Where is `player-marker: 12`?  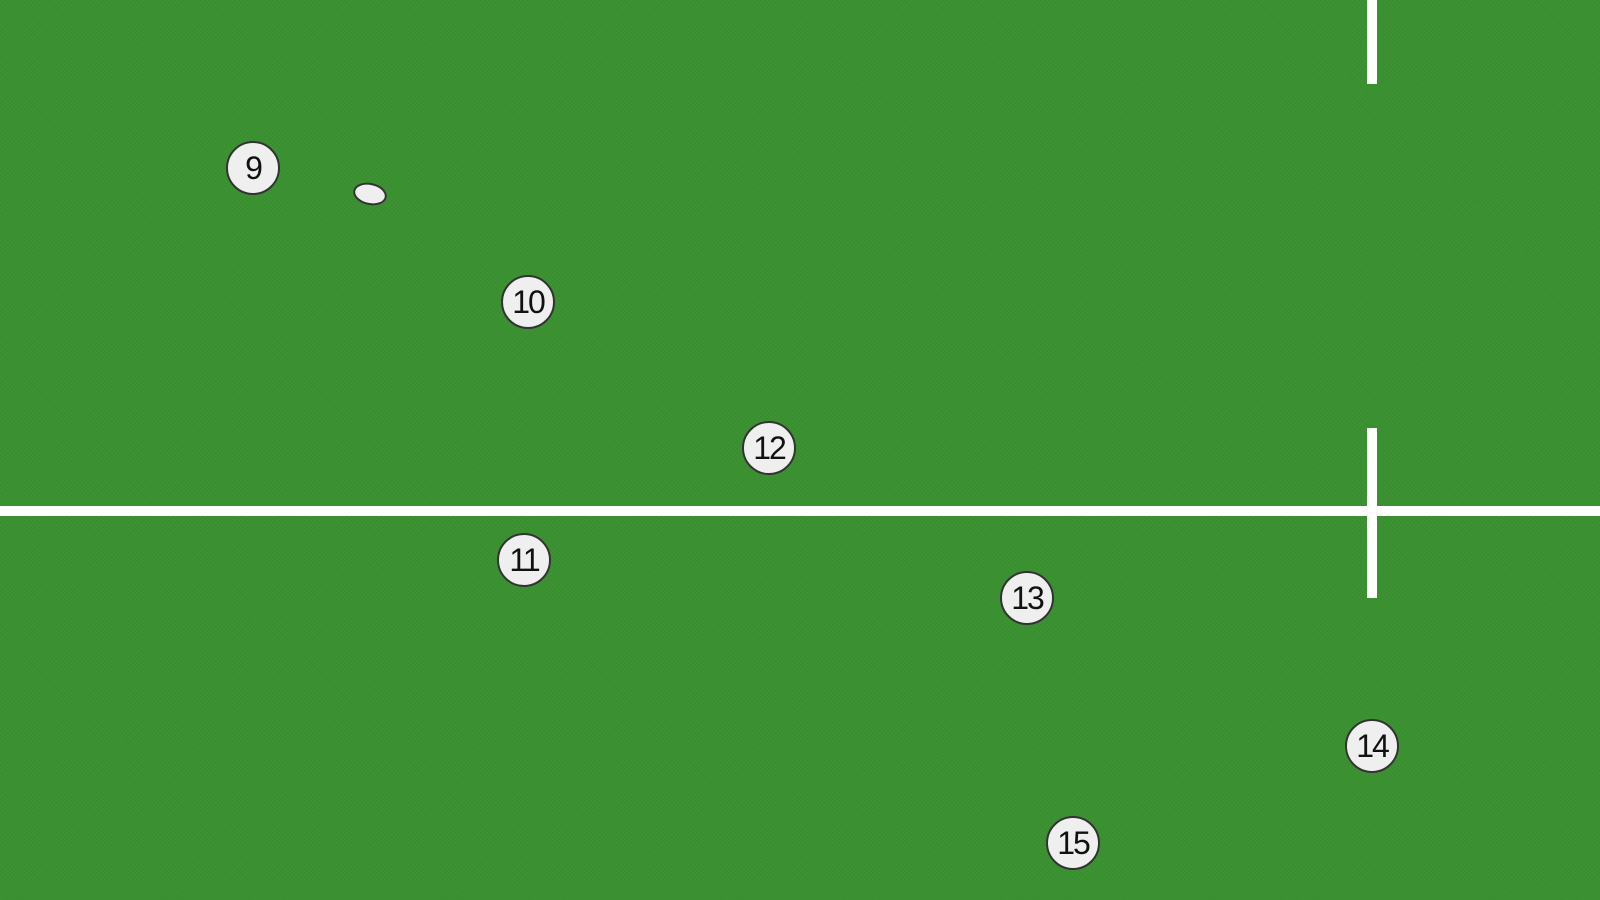 player-marker: 12 is located at coordinates (769, 448).